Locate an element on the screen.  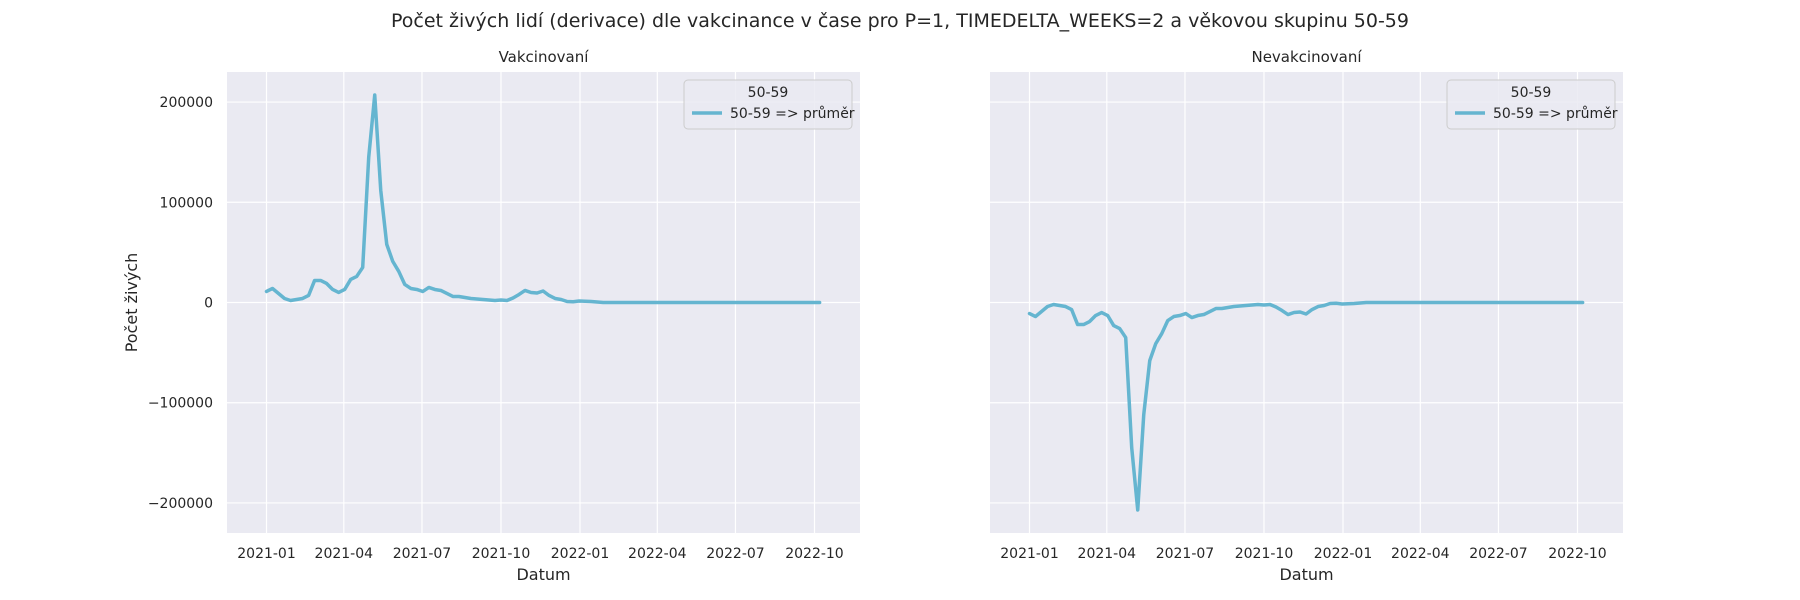
y-tick-label: 100000 is located at coordinates (186, 203).